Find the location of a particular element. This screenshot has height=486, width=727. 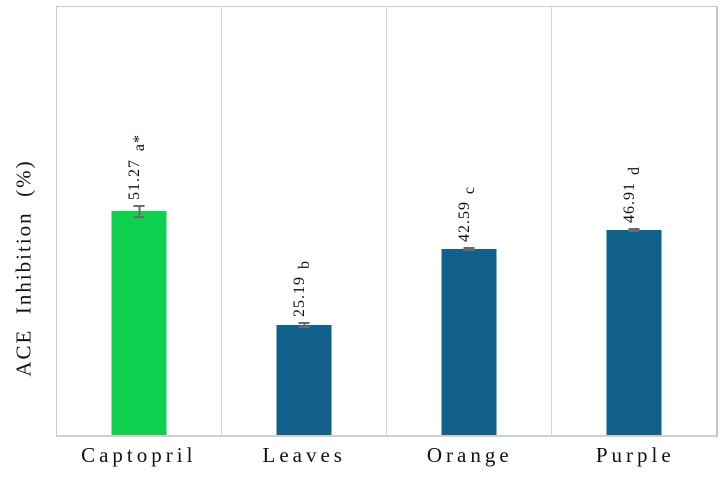

x-axis-label-captopril: Captopril is located at coordinates (139, 455).